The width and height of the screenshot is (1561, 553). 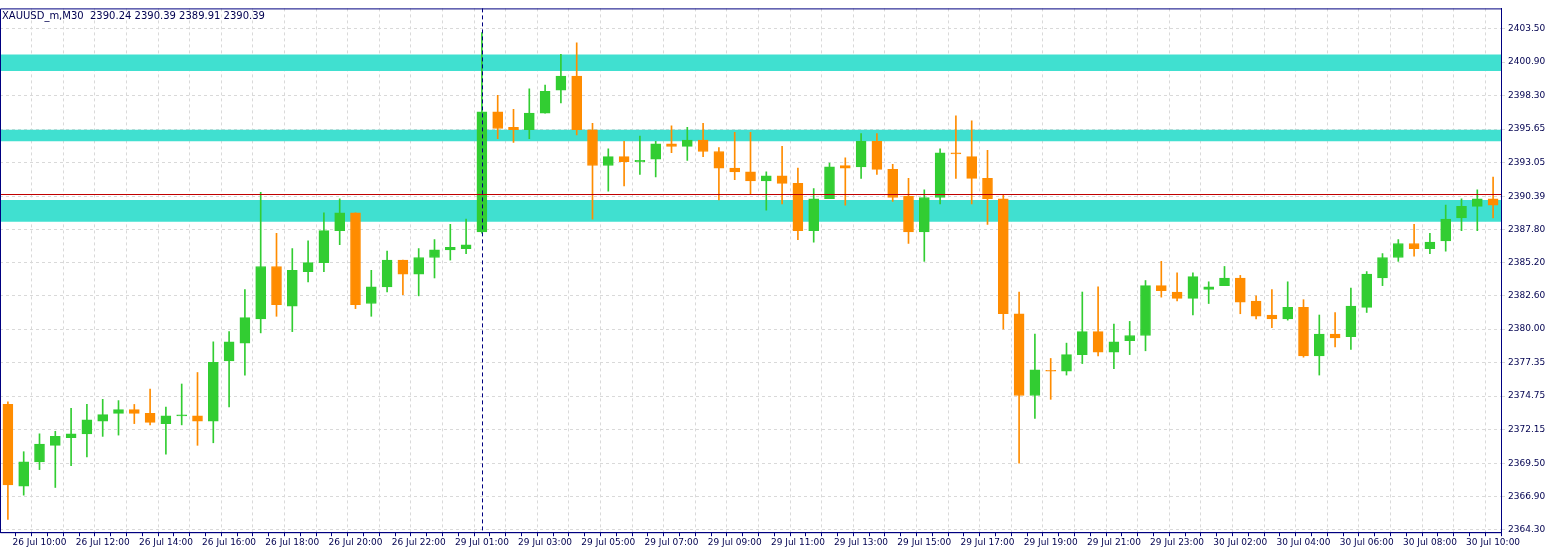 I want to click on x-tick-label: 26 Jul 12:00, so click(x=102, y=541).